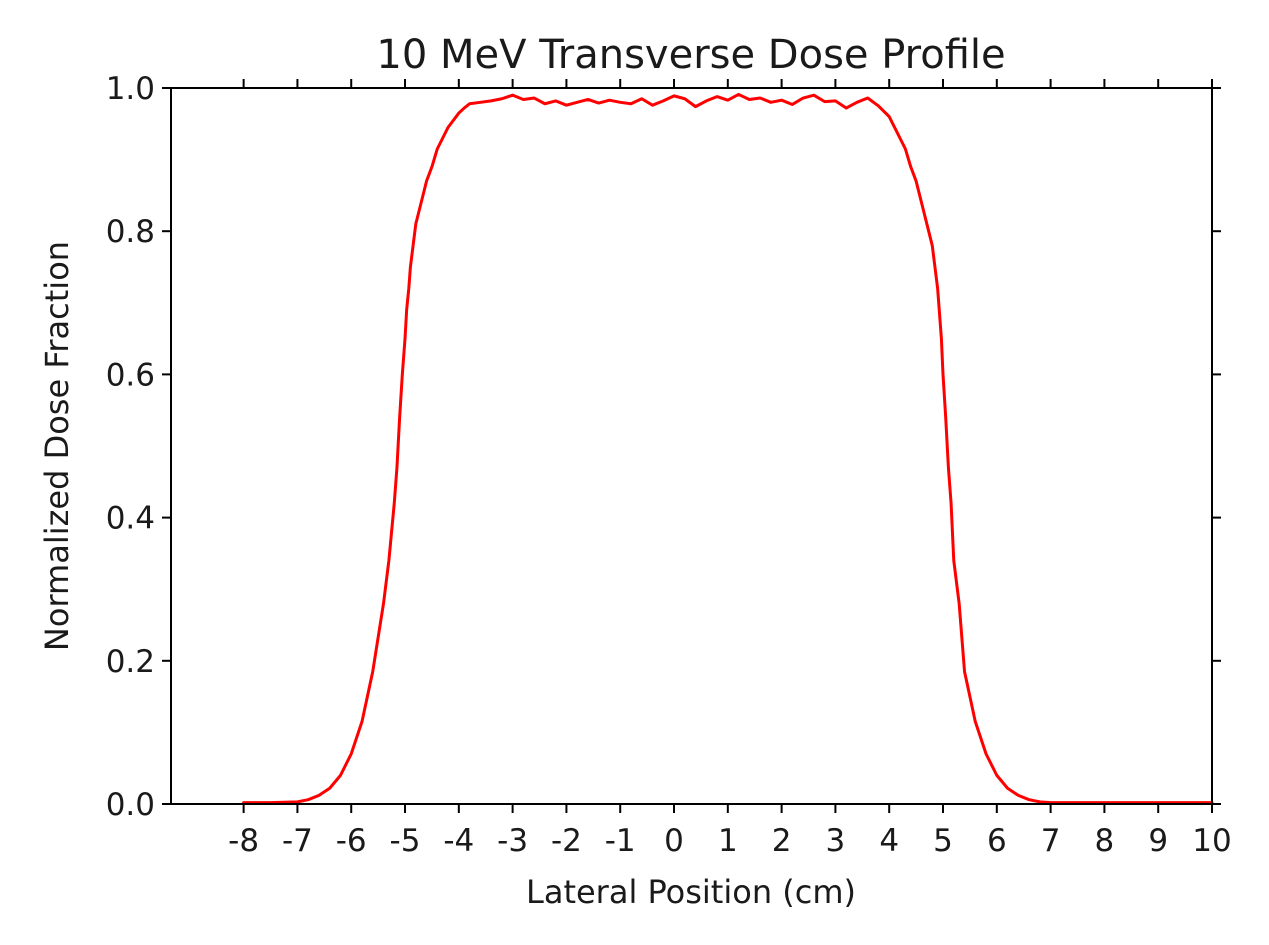 The height and width of the screenshot is (945, 1269). Describe the element at coordinates (566, 841) in the screenshot. I see `x-tick-label: -2` at that location.